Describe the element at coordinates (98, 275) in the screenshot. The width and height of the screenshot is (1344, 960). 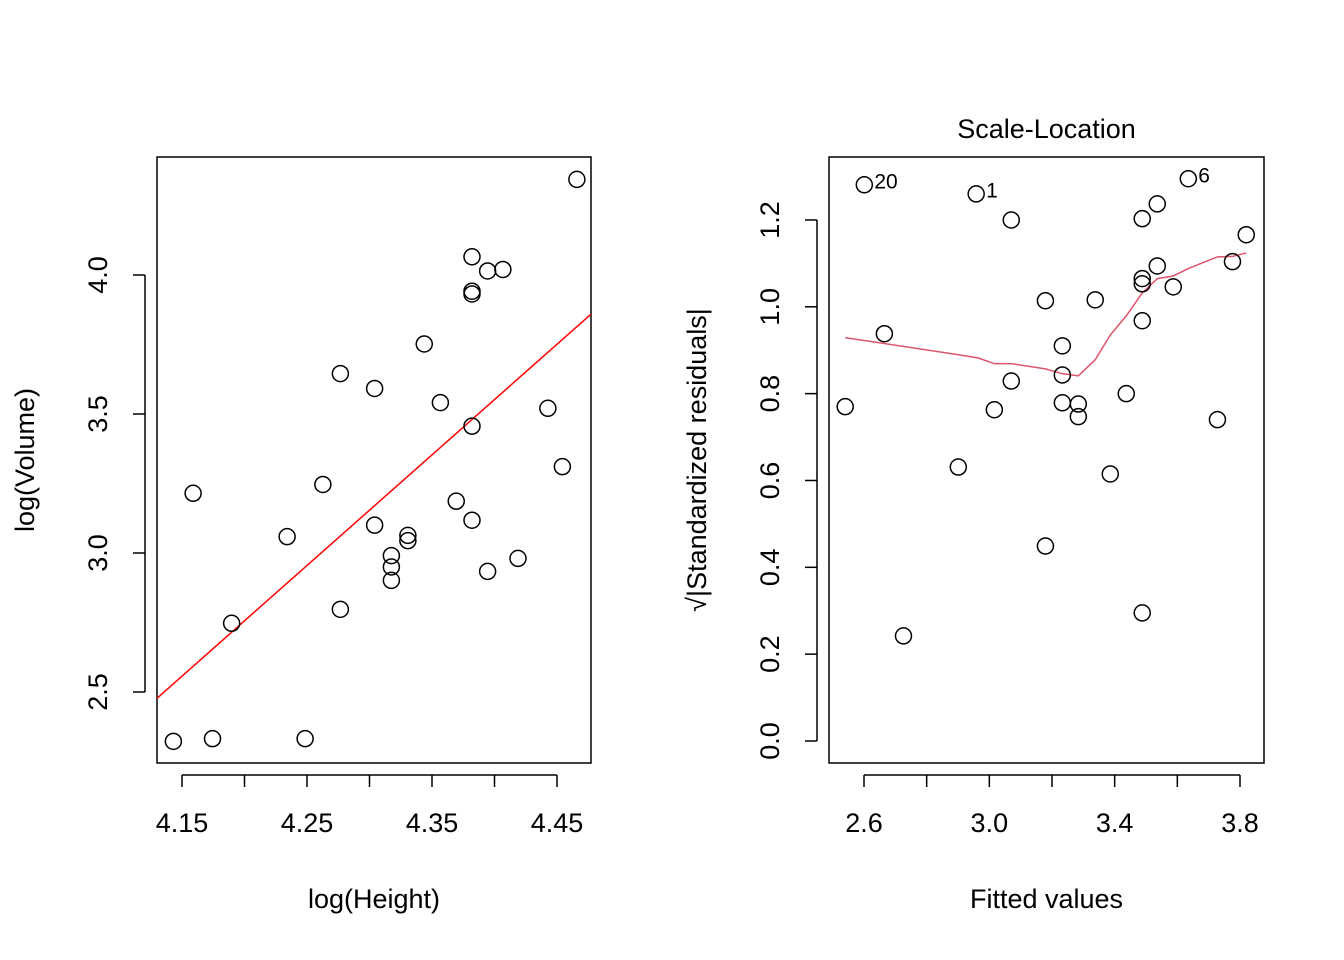
I see `y-tick-label: 4.0` at that location.